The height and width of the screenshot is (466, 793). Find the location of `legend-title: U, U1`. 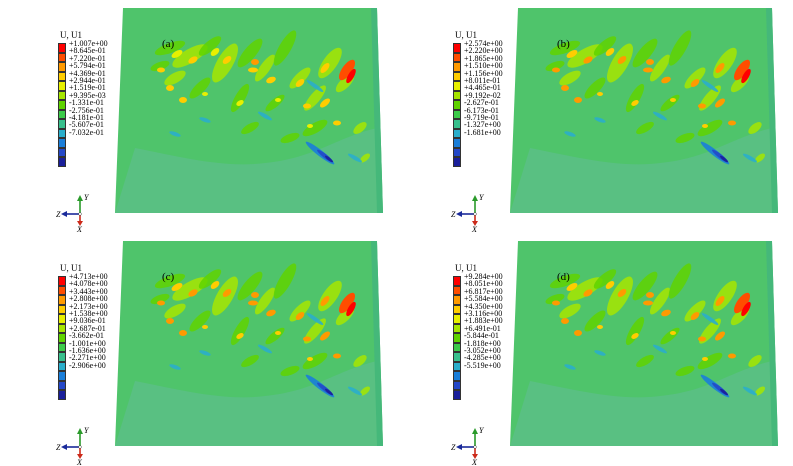

legend-title: U, U1 is located at coordinates (466, 268).